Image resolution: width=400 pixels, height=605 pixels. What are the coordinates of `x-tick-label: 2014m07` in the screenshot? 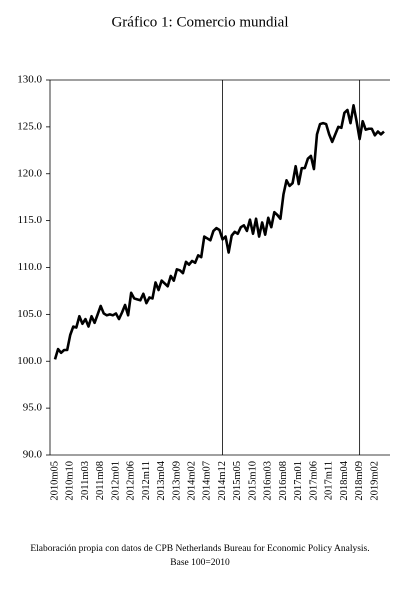 It's located at (207, 481).